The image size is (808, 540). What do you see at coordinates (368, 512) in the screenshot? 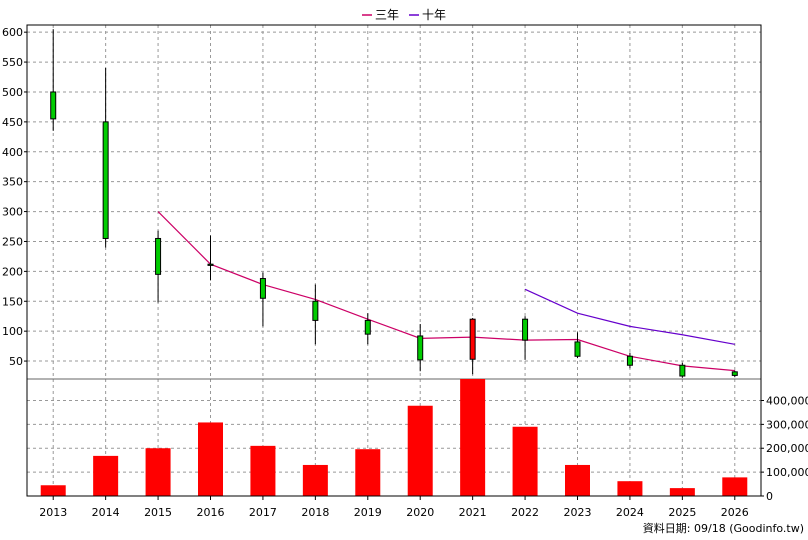
I see `x-tick-label: 2019` at bounding box center [368, 512].